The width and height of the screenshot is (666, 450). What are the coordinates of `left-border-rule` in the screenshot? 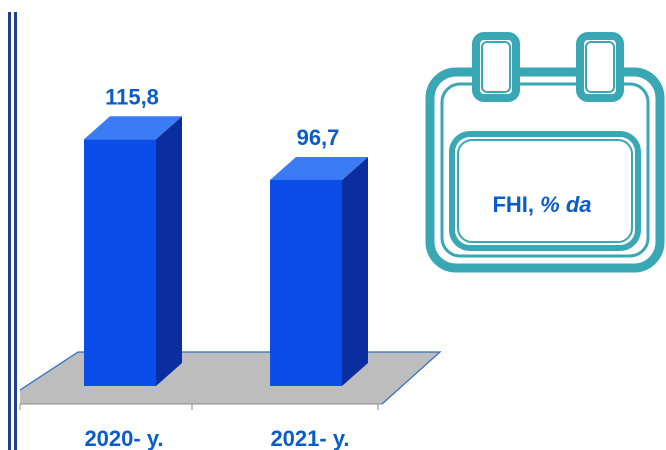 It's located at (12, 231).